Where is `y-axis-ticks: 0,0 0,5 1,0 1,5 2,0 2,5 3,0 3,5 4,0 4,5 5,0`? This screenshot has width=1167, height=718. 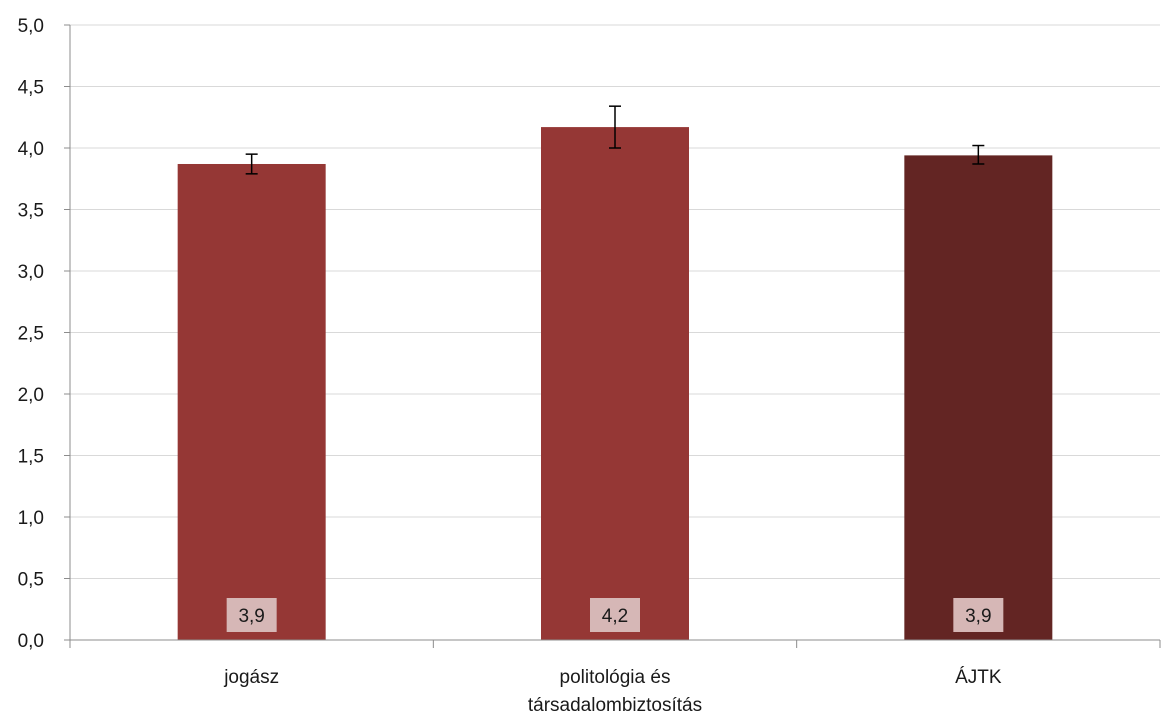
y-axis-ticks: 0,0 0,5 1,0 1,5 2,0 2,5 3,0 3,5 4,0 4,5 5,0 is located at coordinates (44, 334).